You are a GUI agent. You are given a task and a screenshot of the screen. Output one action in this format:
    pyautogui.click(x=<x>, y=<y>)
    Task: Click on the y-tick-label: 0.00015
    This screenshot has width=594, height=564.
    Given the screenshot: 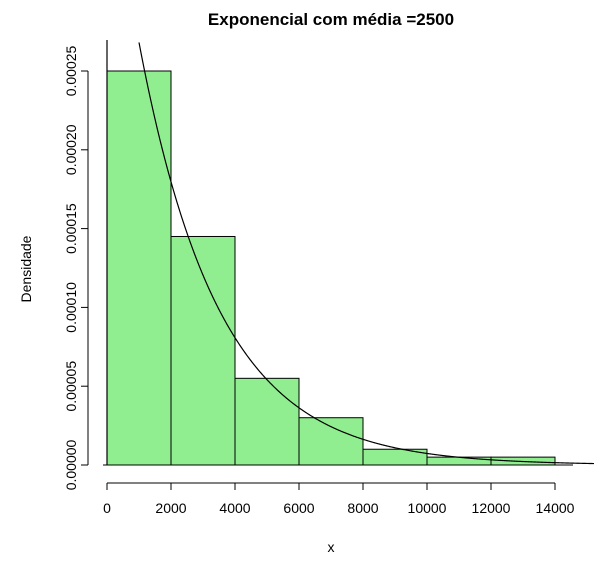 What is the action you would take?
    pyautogui.click(x=71, y=228)
    